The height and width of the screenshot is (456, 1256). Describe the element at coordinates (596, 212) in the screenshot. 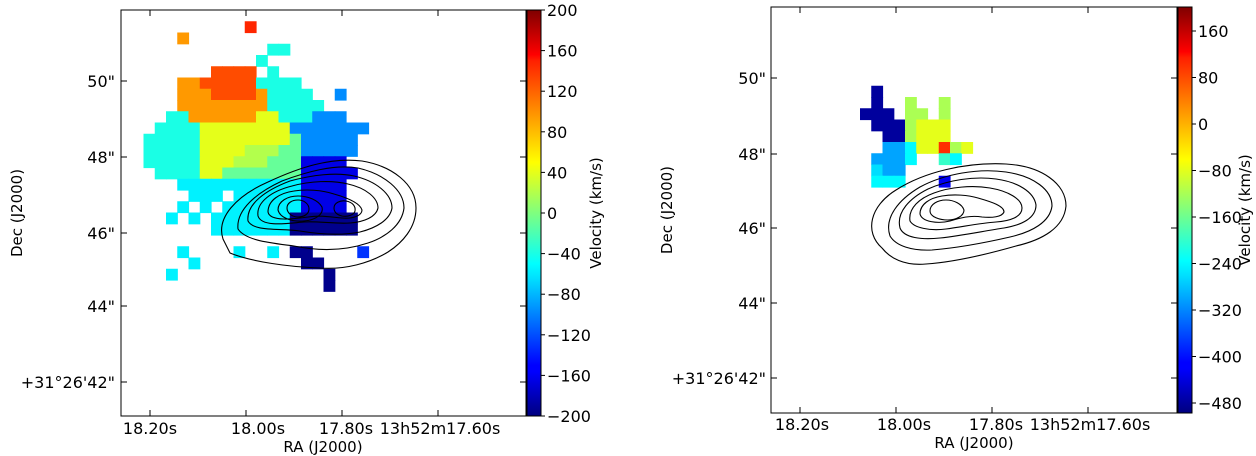

I see `colorbar-label-left: Velocity (km/s)` at that location.